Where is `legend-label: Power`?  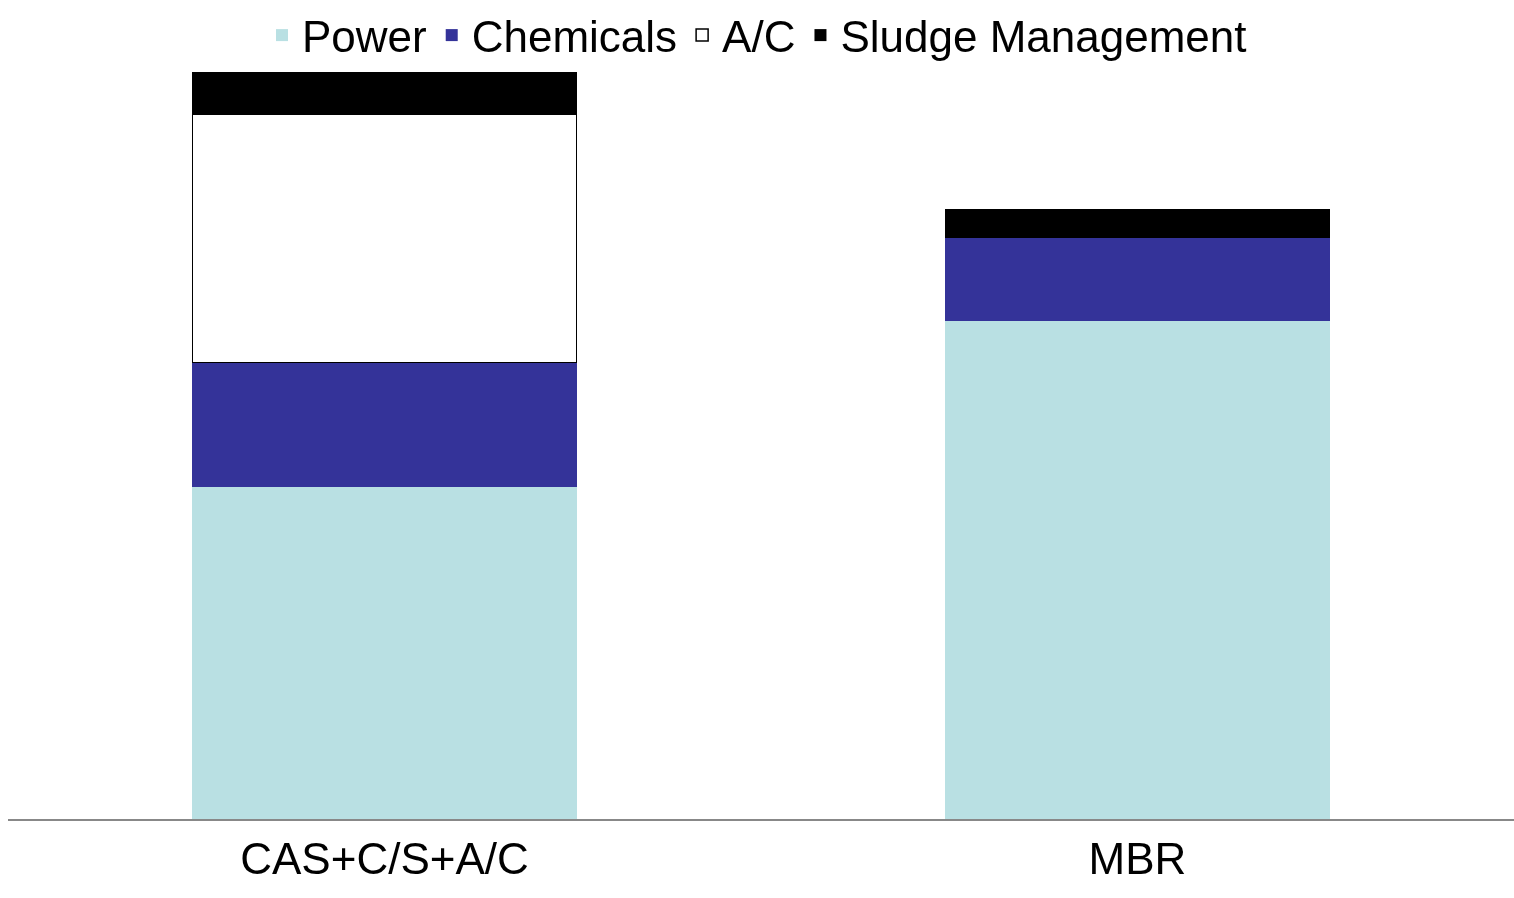 legend-label: Power is located at coordinates (364, 37).